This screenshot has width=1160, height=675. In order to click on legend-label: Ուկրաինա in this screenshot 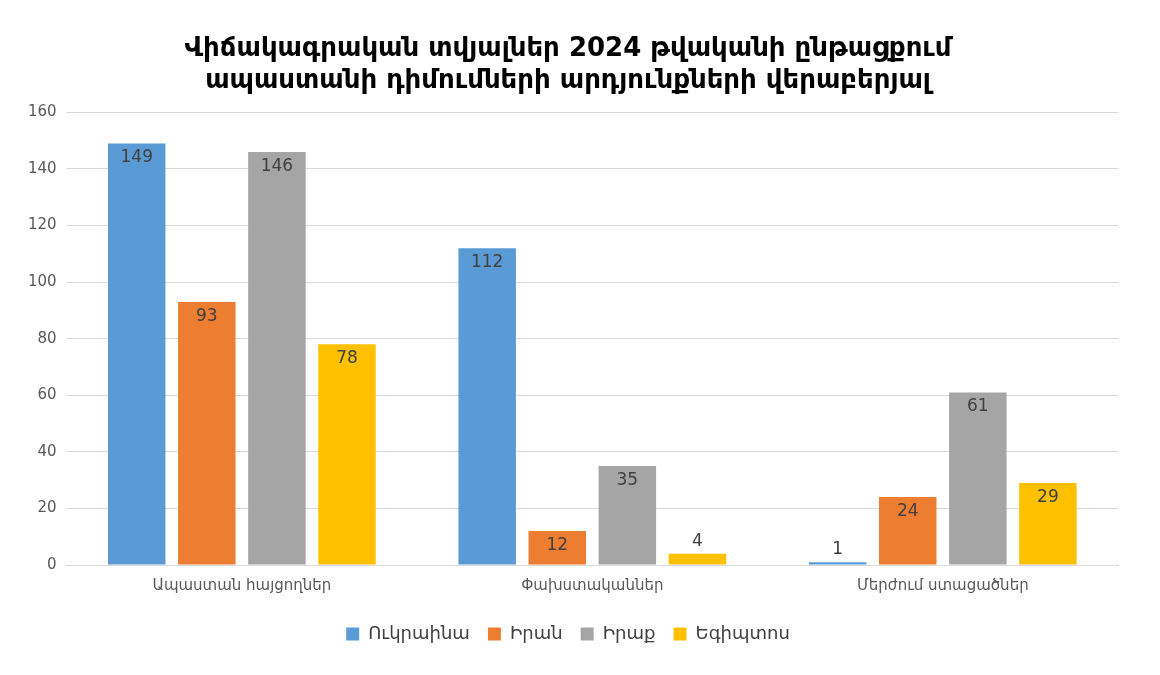, I will do `click(419, 632)`.